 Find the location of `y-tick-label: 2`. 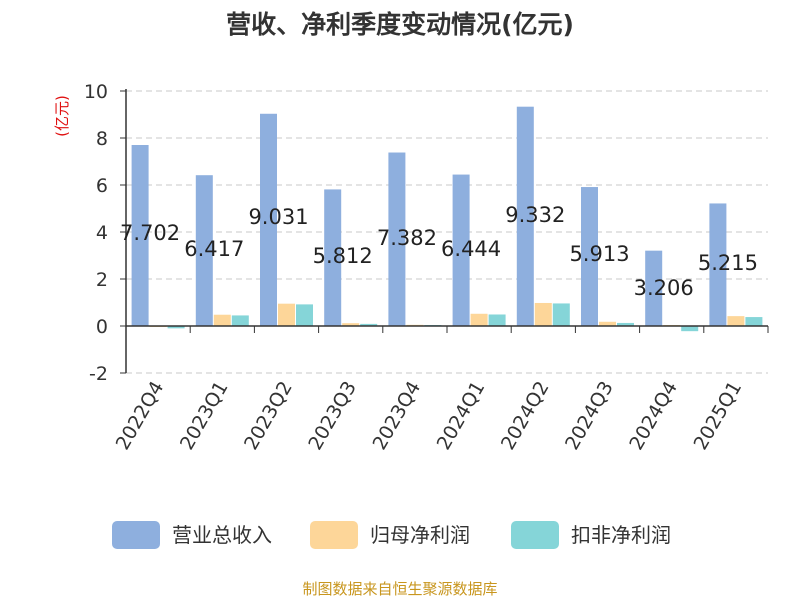

y-tick-label: 2 is located at coordinates (102, 280).